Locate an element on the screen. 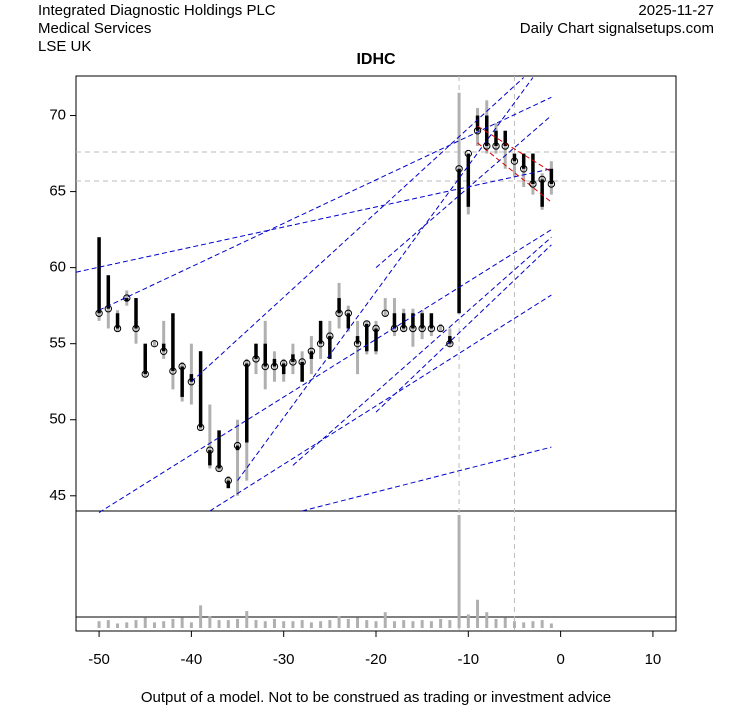 The width and height of the screenshot is (753, 708). y-tick-label: 50 is located at coordinates (57, 419).